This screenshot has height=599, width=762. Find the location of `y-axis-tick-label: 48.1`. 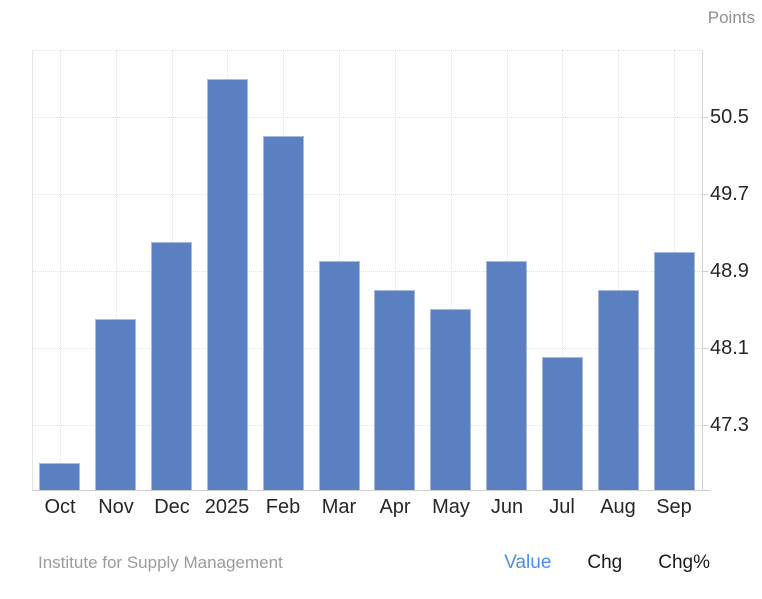

y-axis-tick-label: 48.1 is located at coordinates (729, 348).